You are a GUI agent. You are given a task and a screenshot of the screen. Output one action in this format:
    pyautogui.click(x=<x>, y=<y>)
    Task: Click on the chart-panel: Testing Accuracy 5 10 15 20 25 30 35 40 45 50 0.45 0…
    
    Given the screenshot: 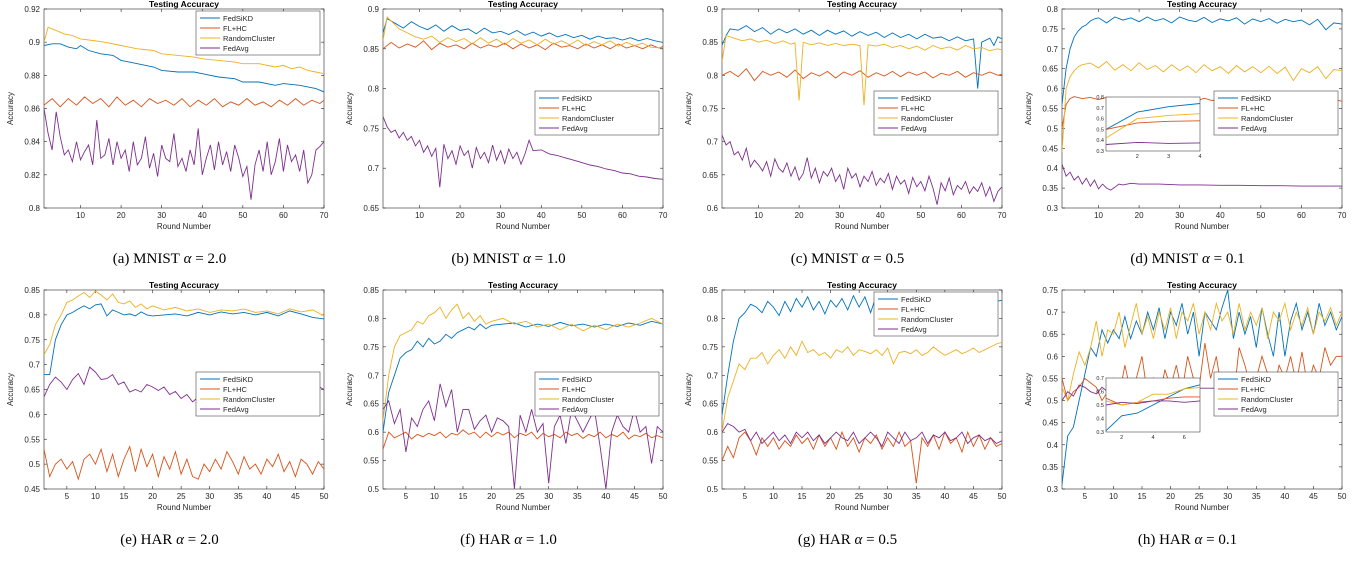 What is the action you would take?
    pyautogui.click(x=169, y=421)
    